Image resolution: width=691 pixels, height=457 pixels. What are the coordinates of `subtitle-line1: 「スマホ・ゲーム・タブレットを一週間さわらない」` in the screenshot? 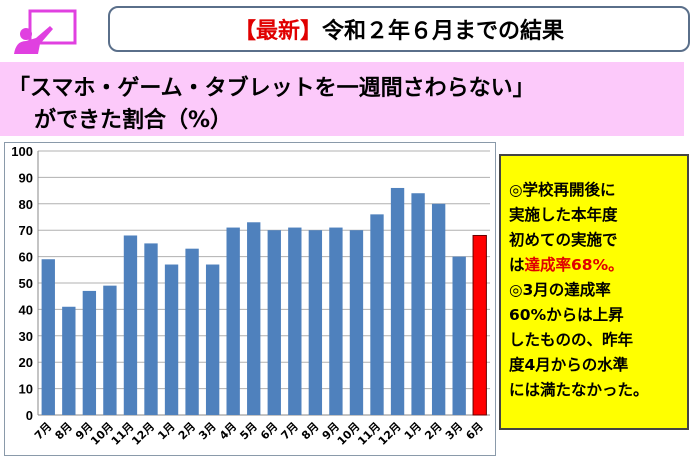 It's located at (271, 88).